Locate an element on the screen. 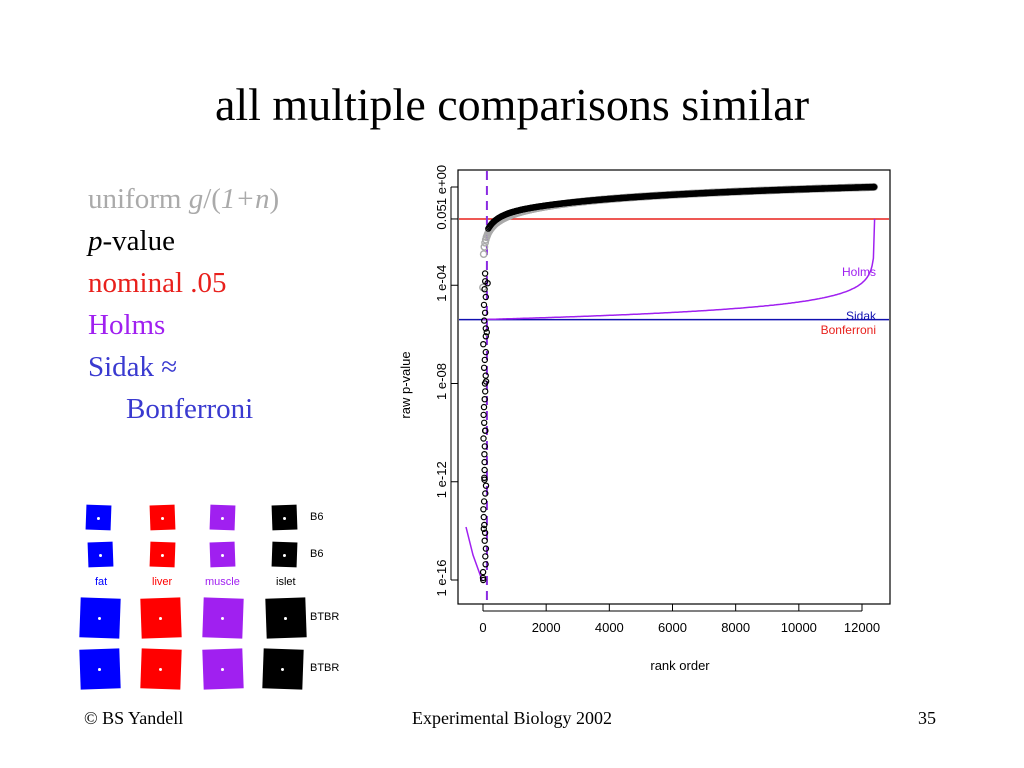  legend-bonferroni: Bonferroni is located at coordinates (190, 409).